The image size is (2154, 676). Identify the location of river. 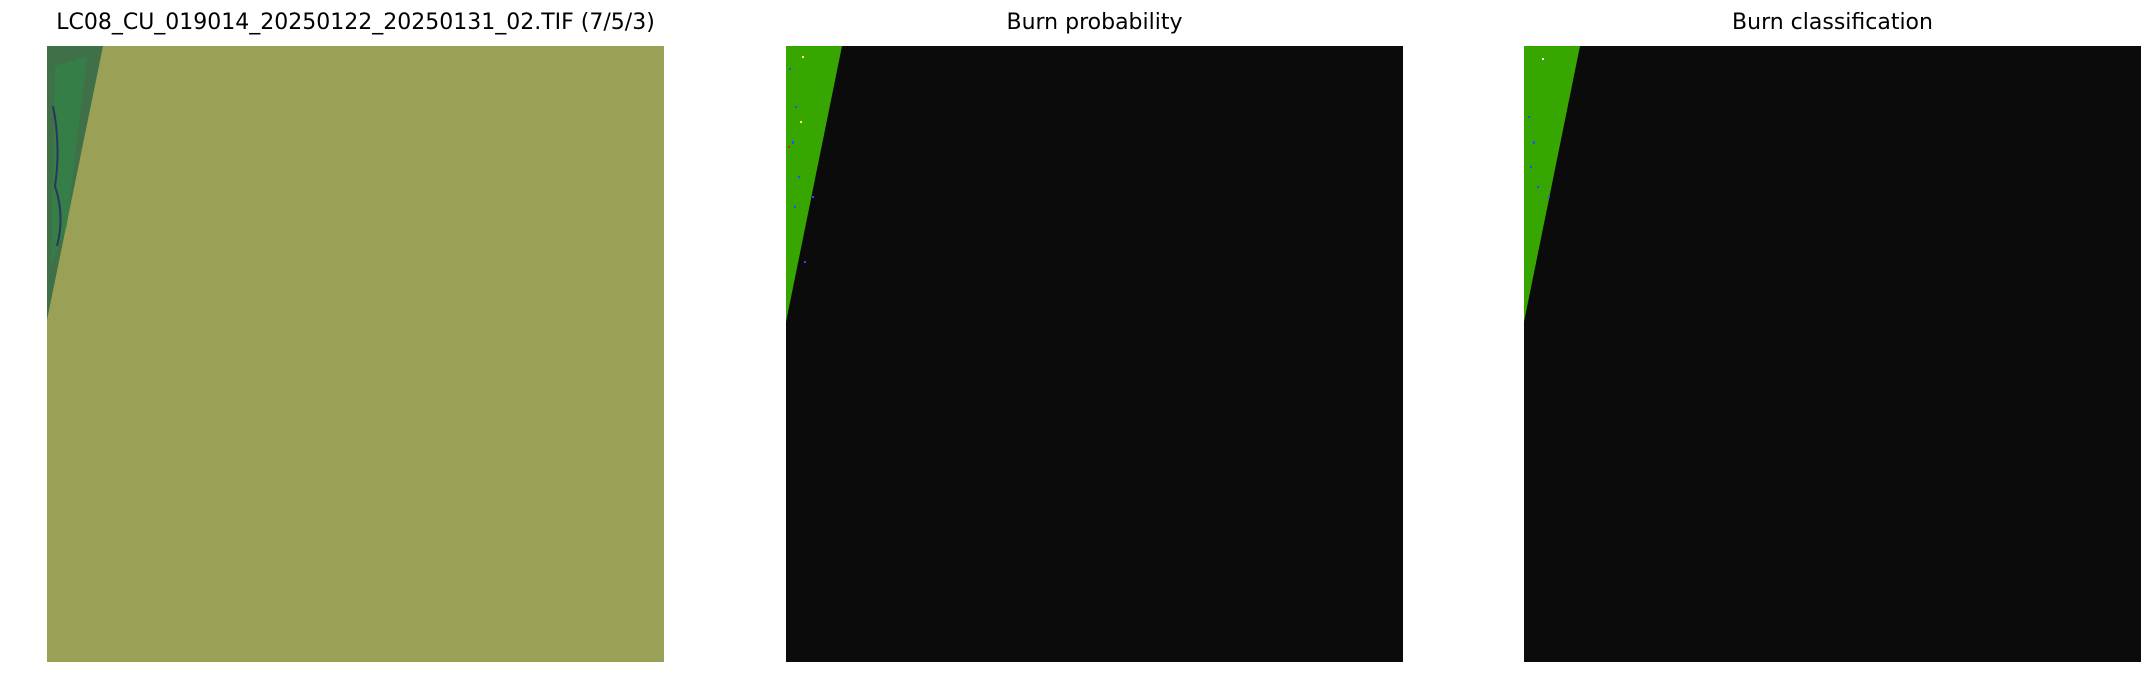
(57, 176).